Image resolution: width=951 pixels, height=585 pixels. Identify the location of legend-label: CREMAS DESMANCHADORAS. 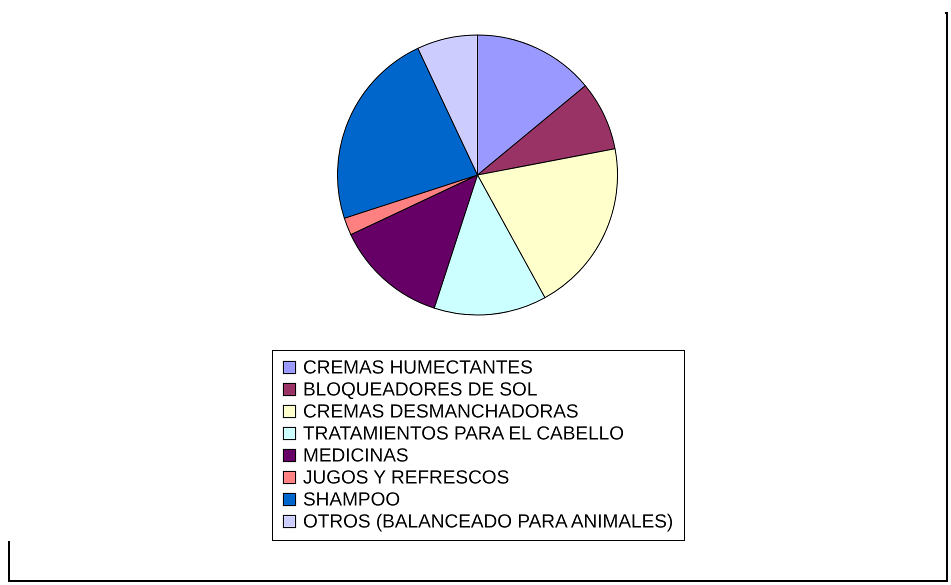
(441, 412).